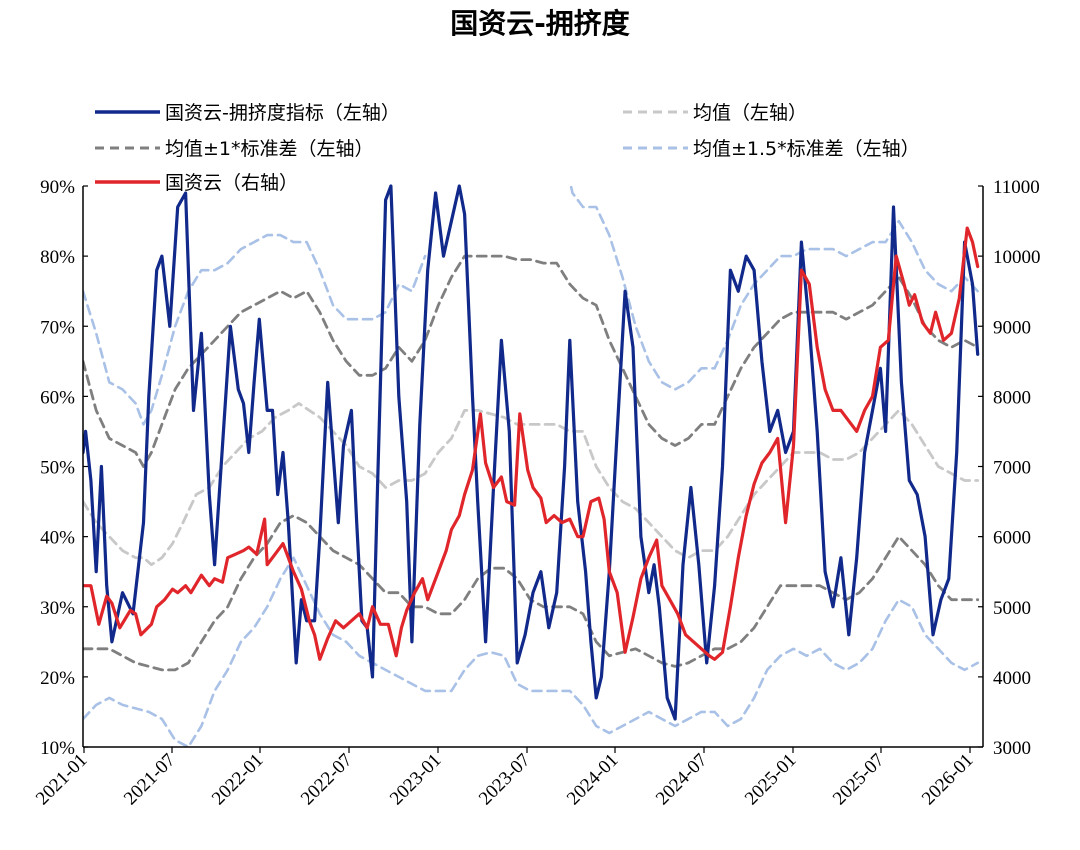  What do you see at coordinates (1012, 748) in the screenshot?
I see `right-tick-label: 3000` at bounding box center [1012, 748].